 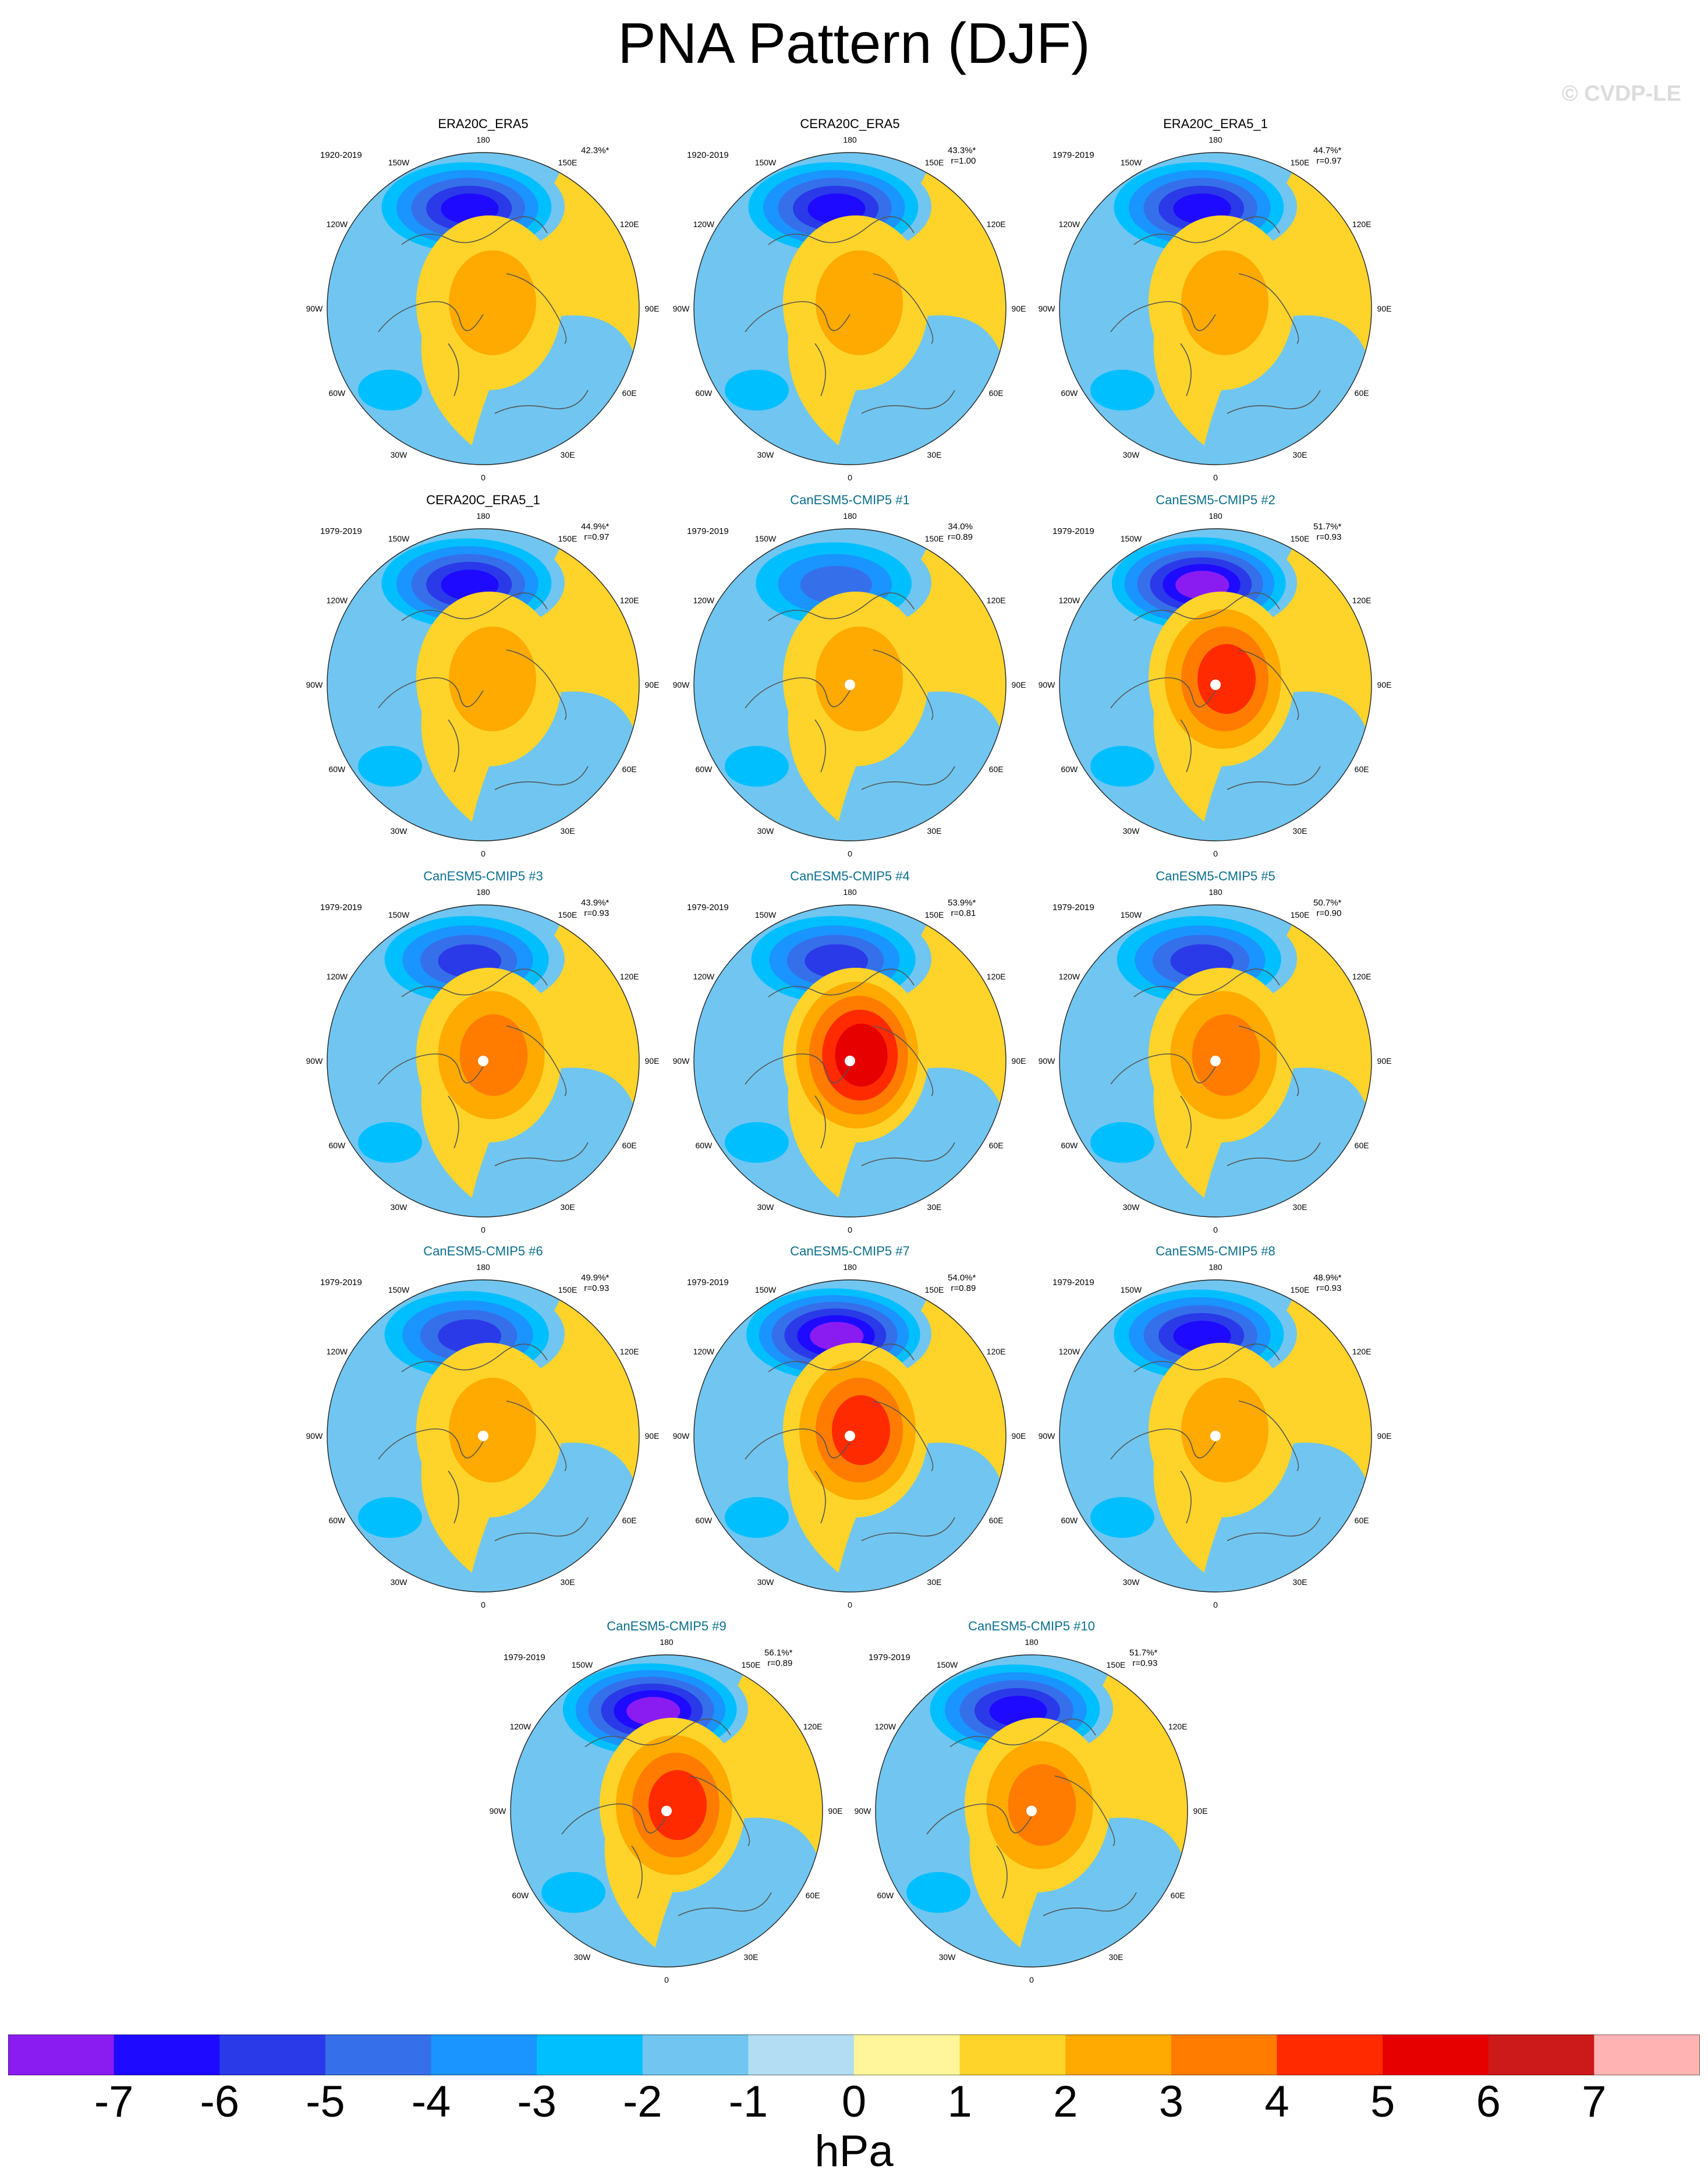 I want to click on longitude-label: 90W, so click(x=863, y=1811).